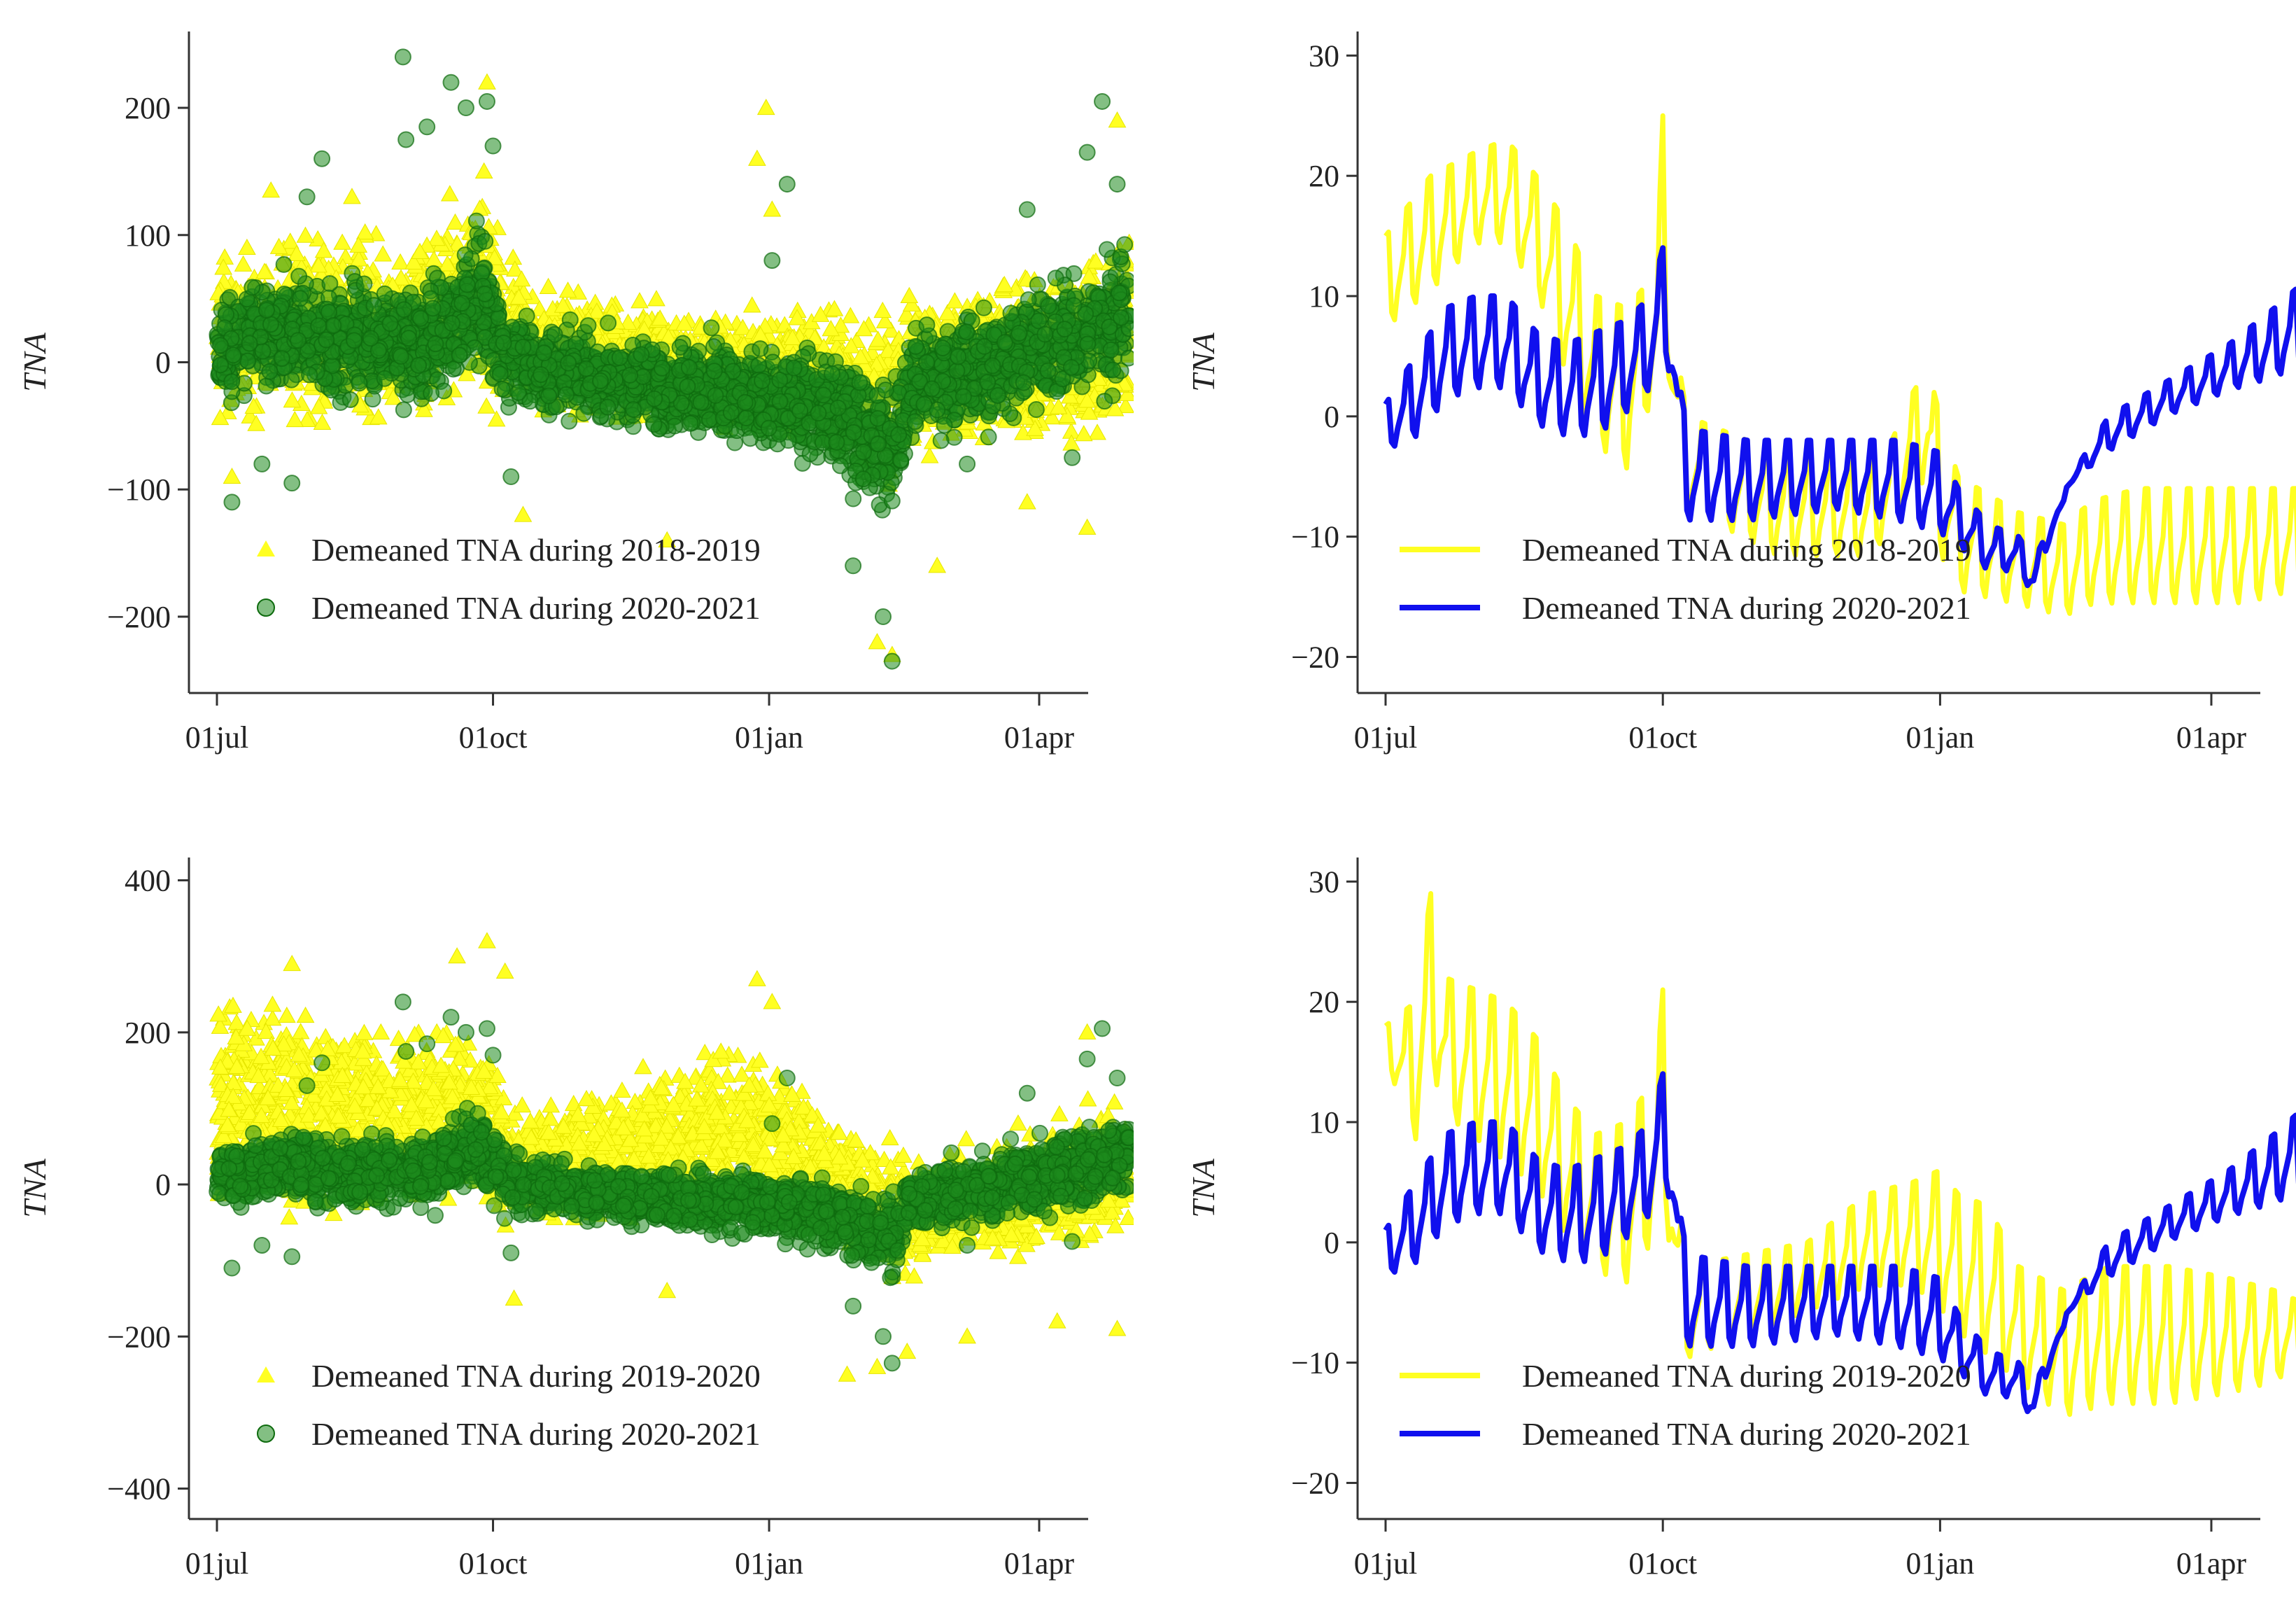 The width and height of the screenshot is (2296, 1617). I want to click on x-tick-label: 01jul, so click(216, 737).